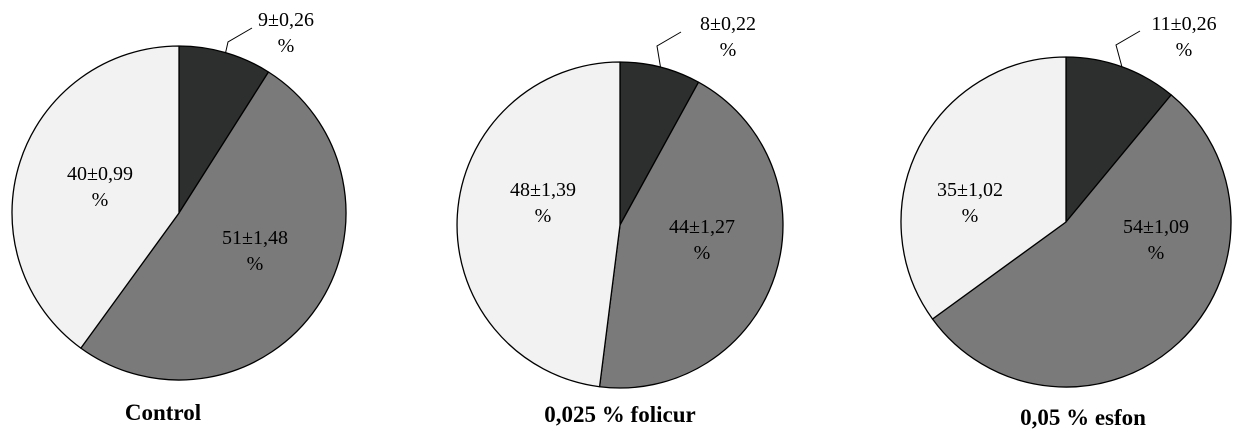 This screenshot has height=432, width=1245. I want to click on data-label-slice-light: 35±1,02%, so click(970, 203).